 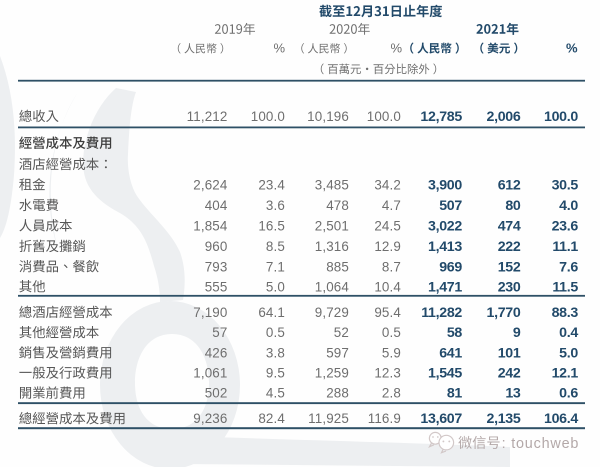 I want to click on svg-text: 58, so click(x=455, y=333).